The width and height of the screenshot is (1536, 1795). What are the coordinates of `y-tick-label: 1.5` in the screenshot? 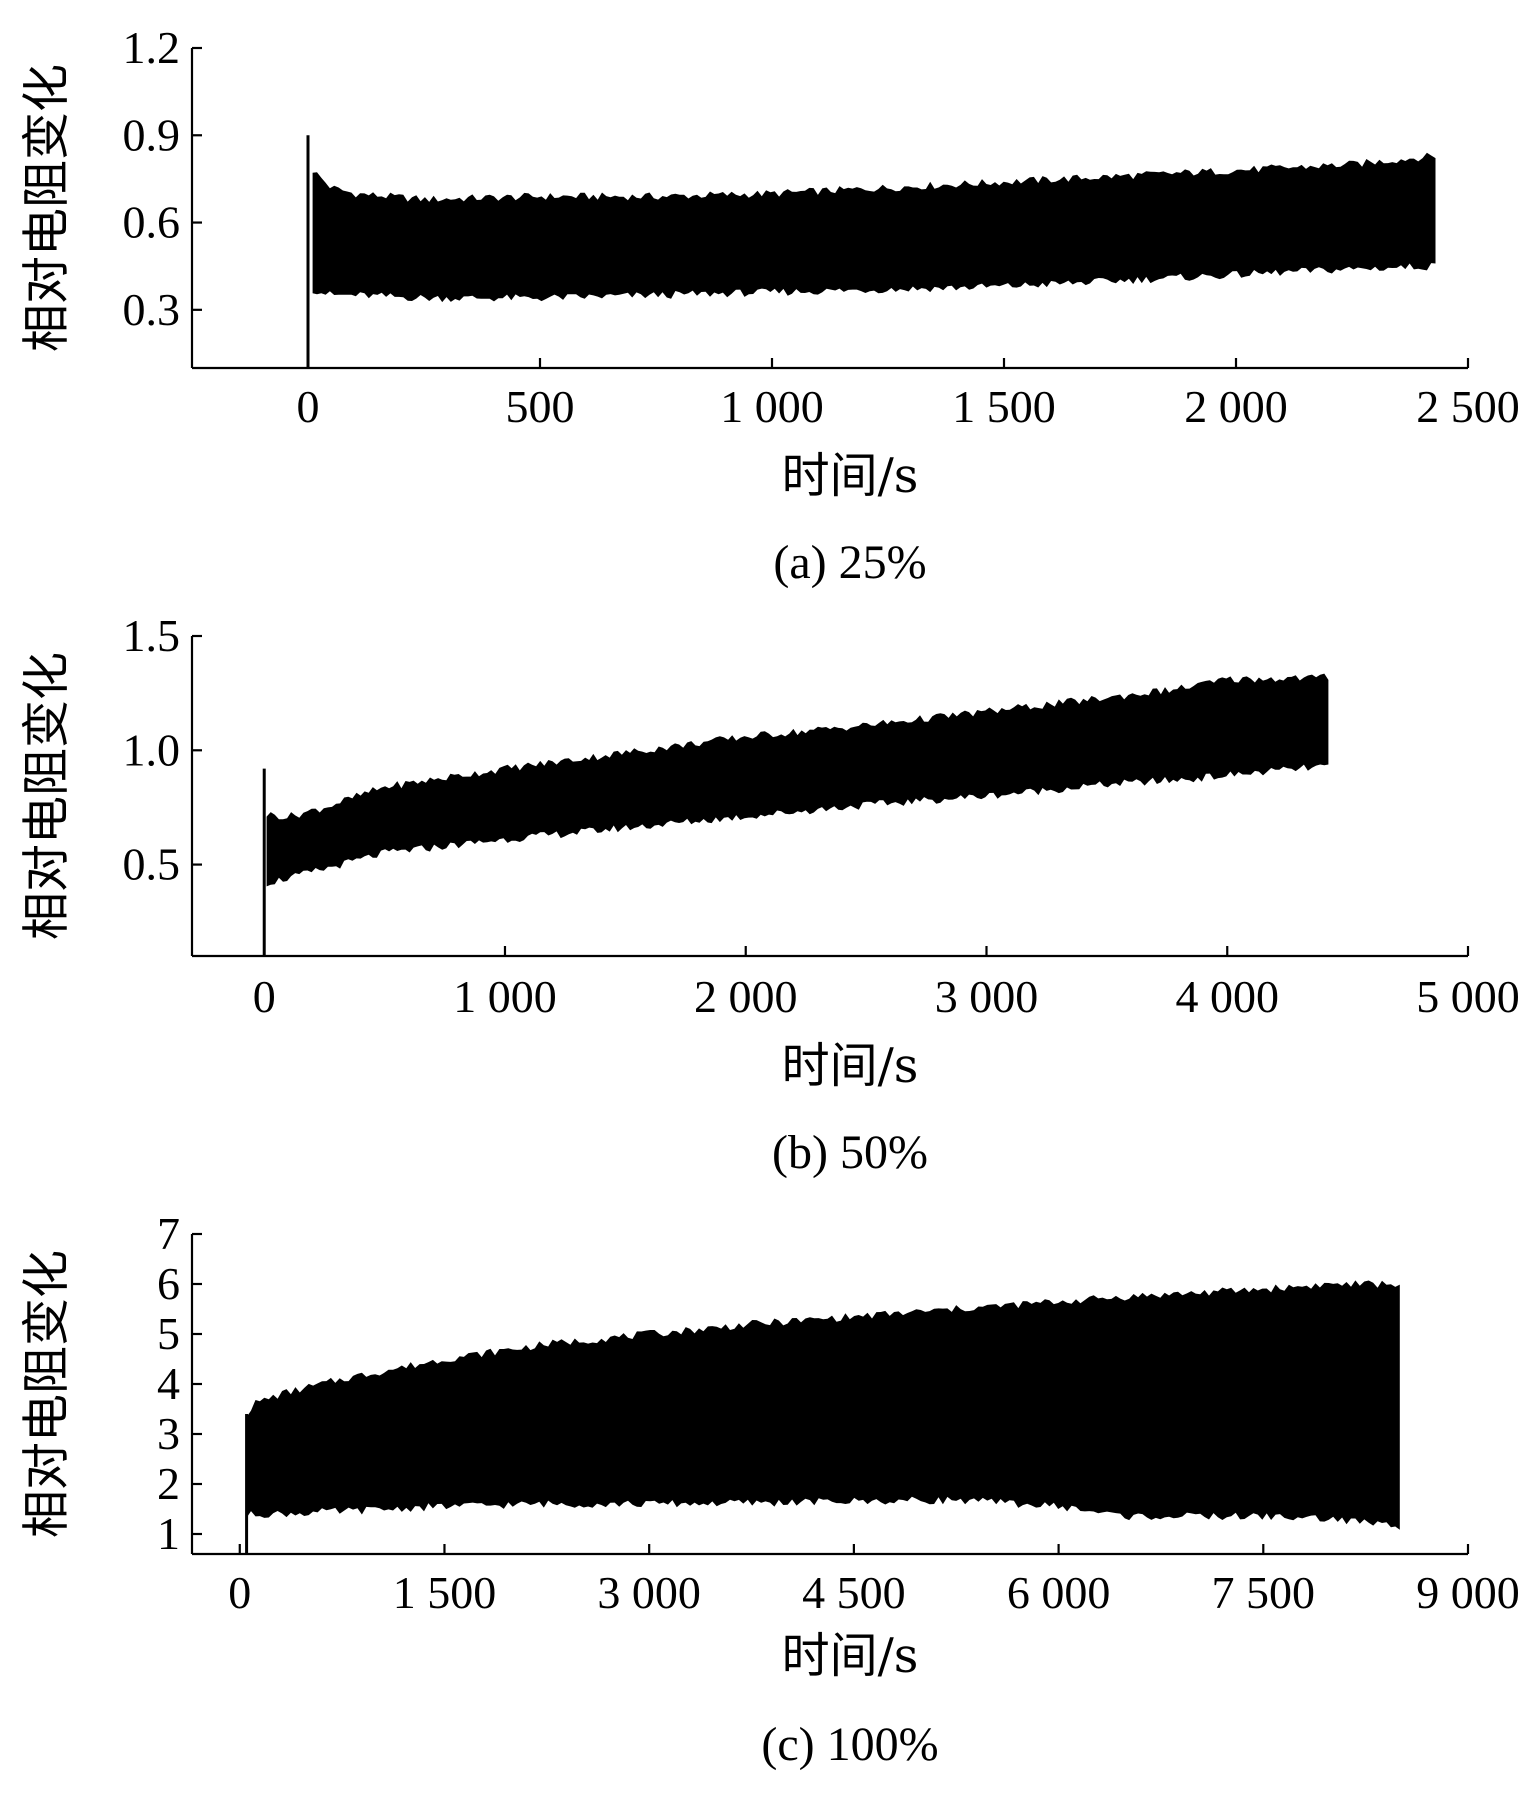 It's located at (152, 635).